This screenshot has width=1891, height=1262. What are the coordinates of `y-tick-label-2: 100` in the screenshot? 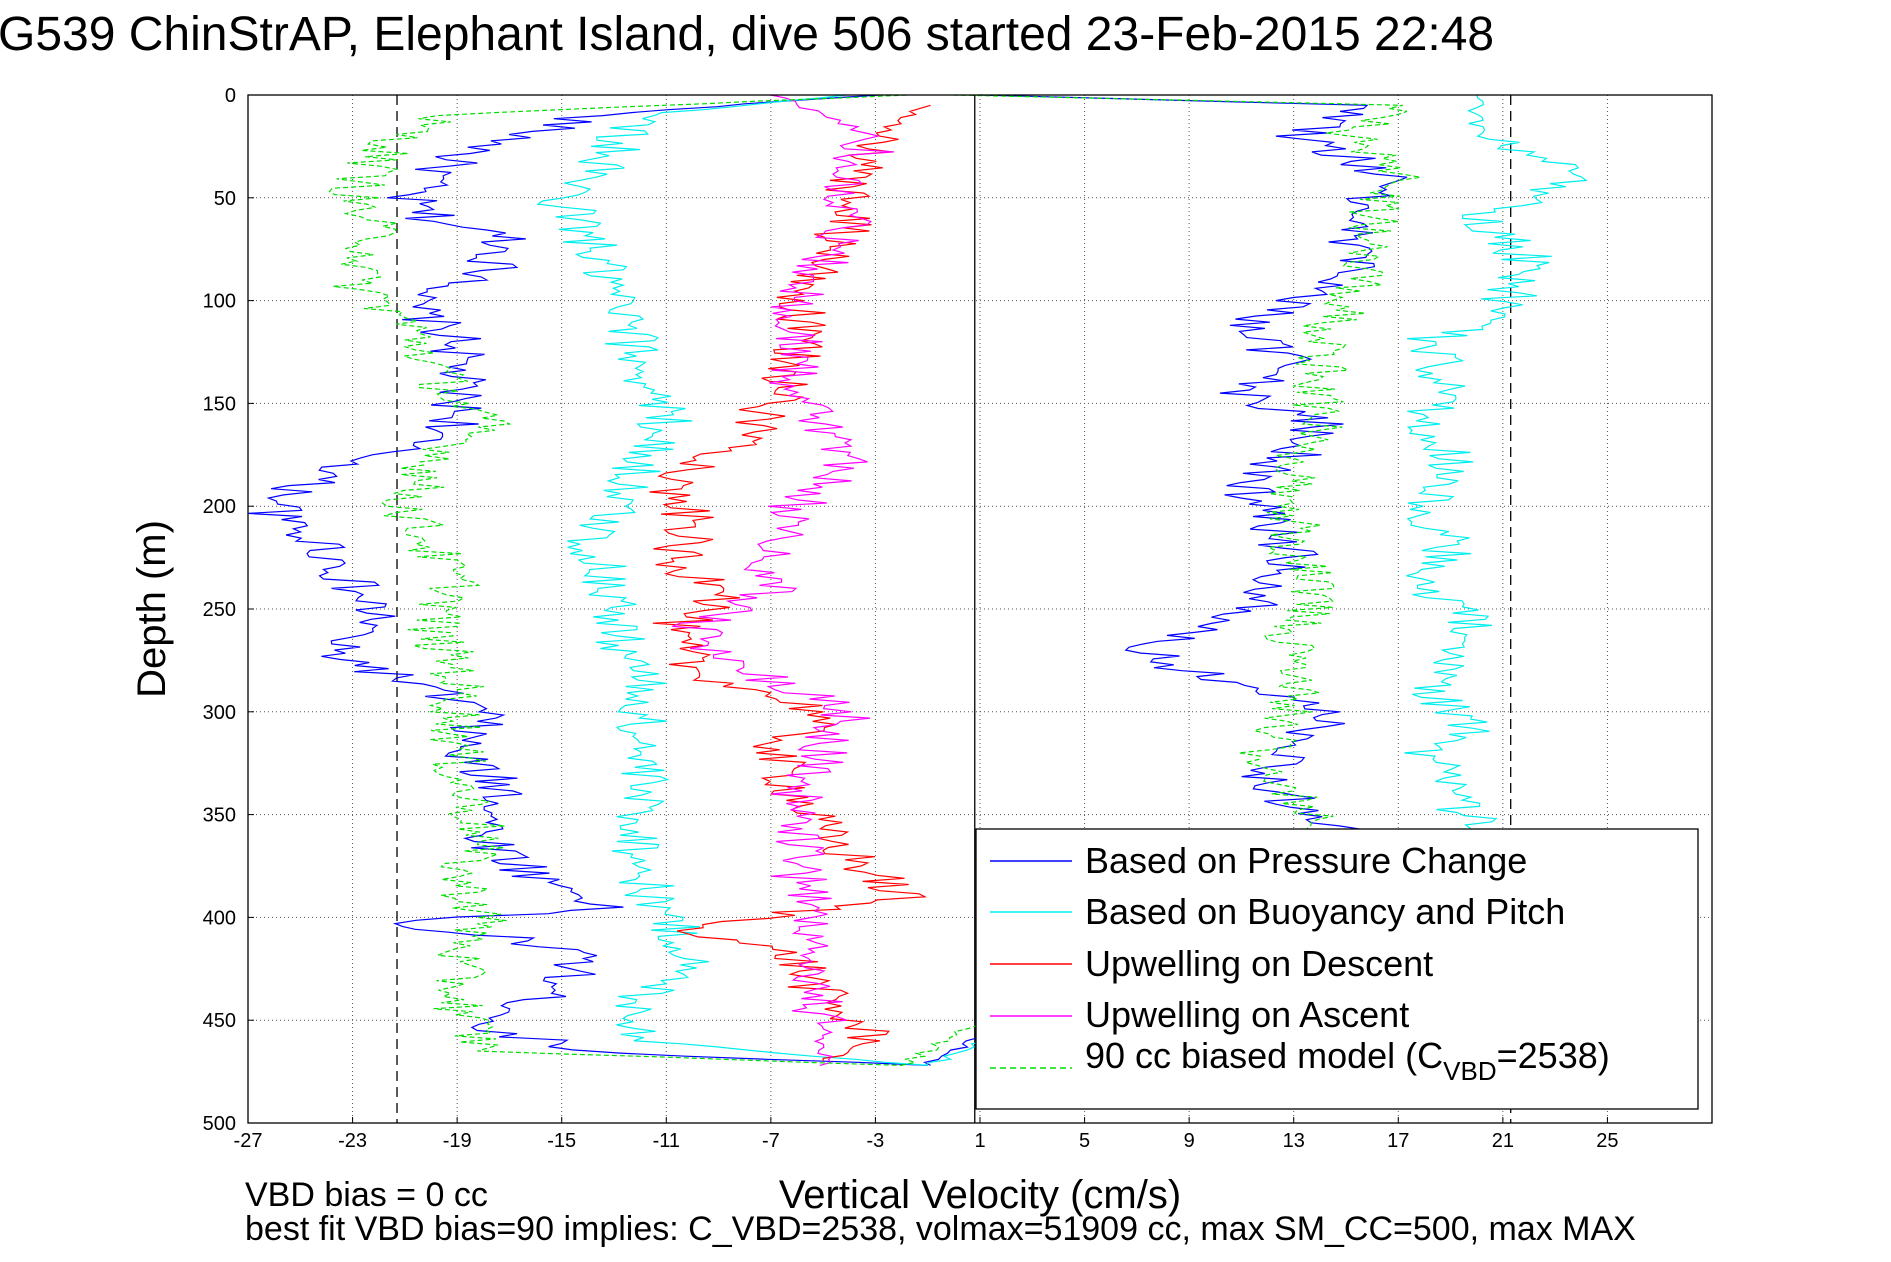 It's located at (219, 302).